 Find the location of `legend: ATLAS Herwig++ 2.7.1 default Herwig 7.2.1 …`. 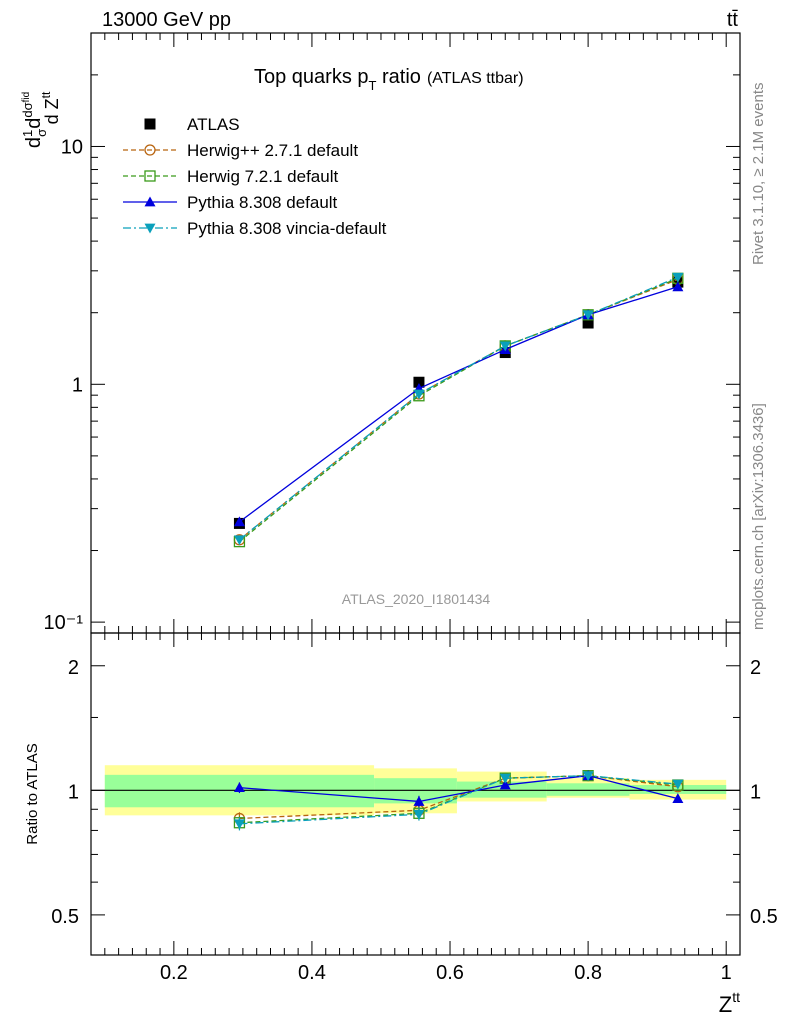

legend: ATLAS Herwig++ 2.7.1 default Herwig 7.2.1 … is located at coordinates (255, 176).